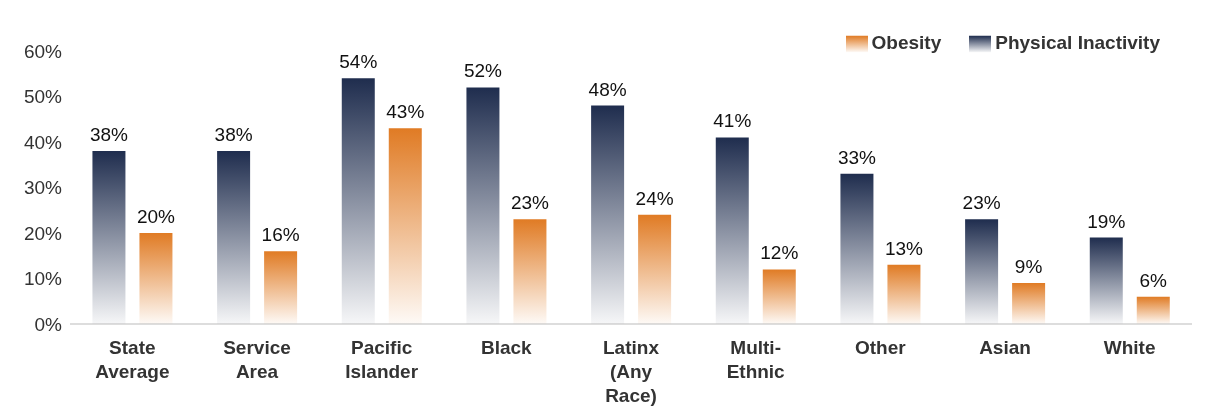 The width and height of the screenshot is (1208, 420). I want to click on legend-label: Obesity, so click(906, 42).